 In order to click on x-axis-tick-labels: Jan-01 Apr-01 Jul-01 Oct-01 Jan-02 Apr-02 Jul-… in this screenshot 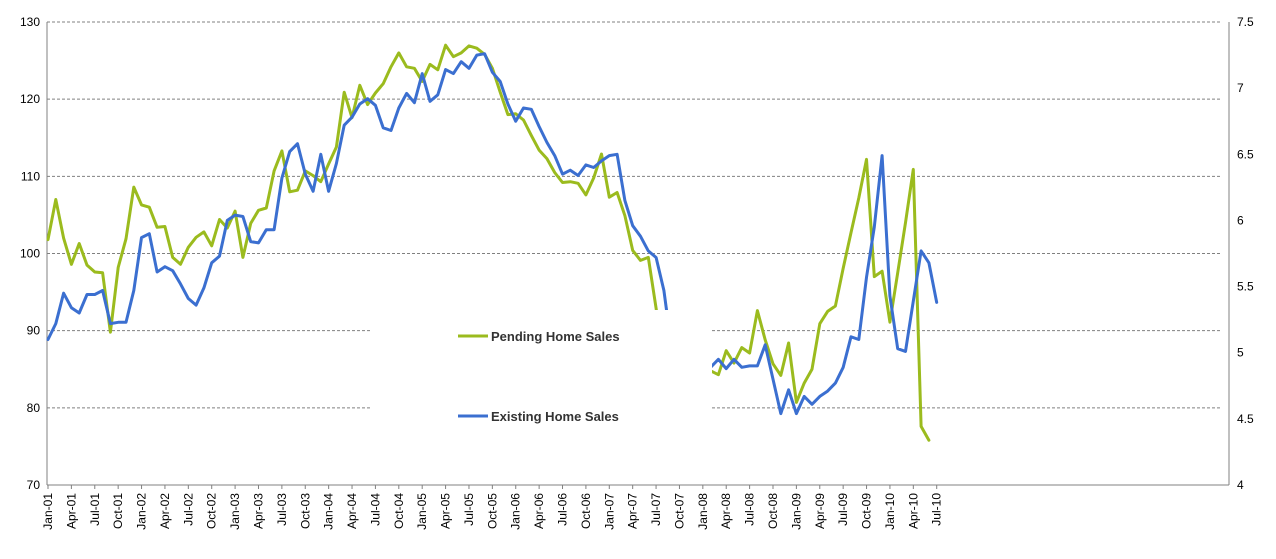, I will do `click(492, 511)`.